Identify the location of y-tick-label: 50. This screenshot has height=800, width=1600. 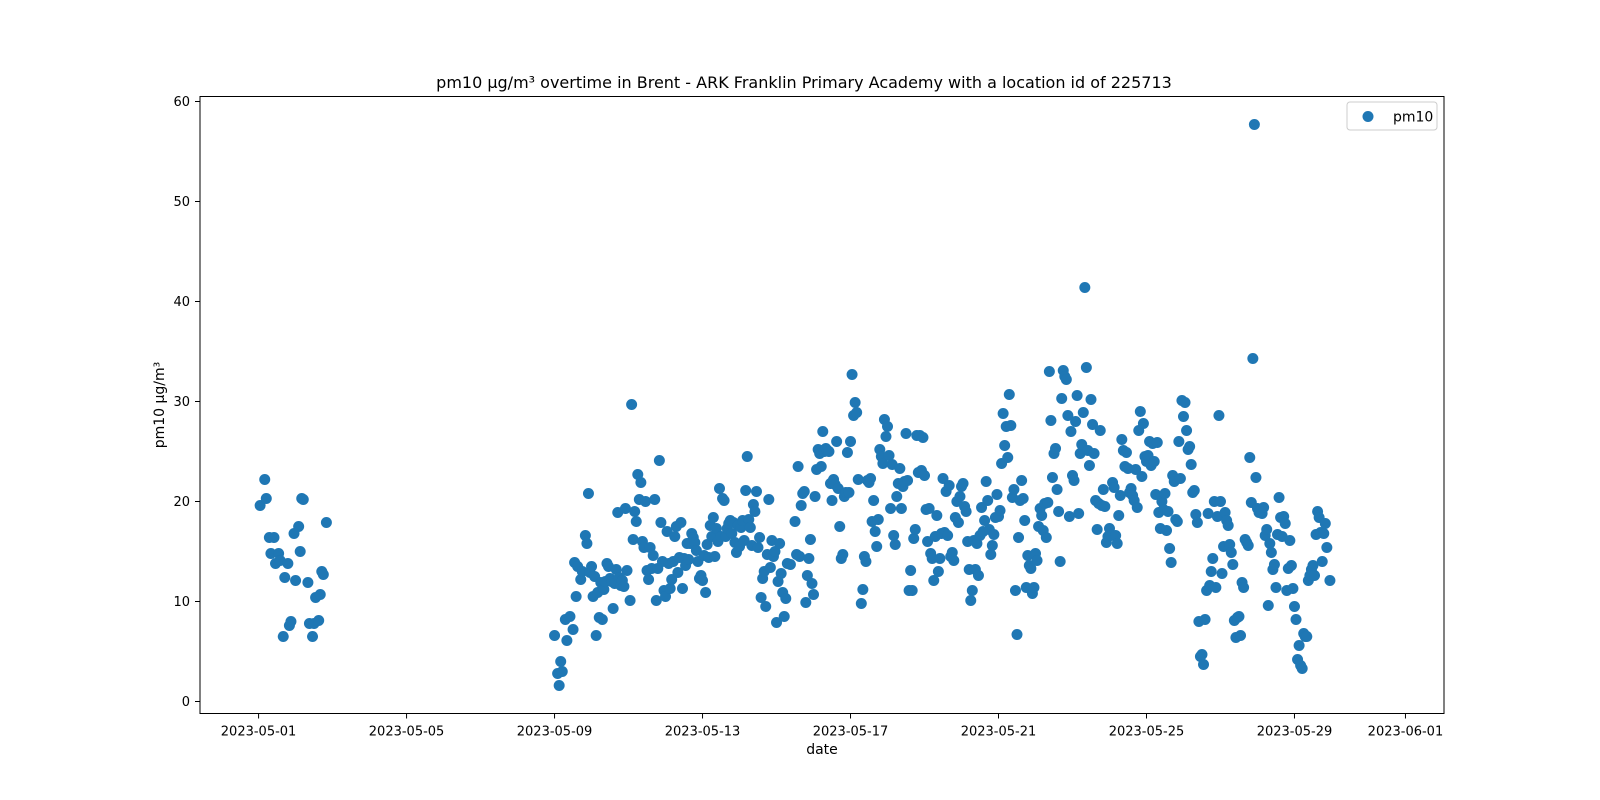
(181, 202).